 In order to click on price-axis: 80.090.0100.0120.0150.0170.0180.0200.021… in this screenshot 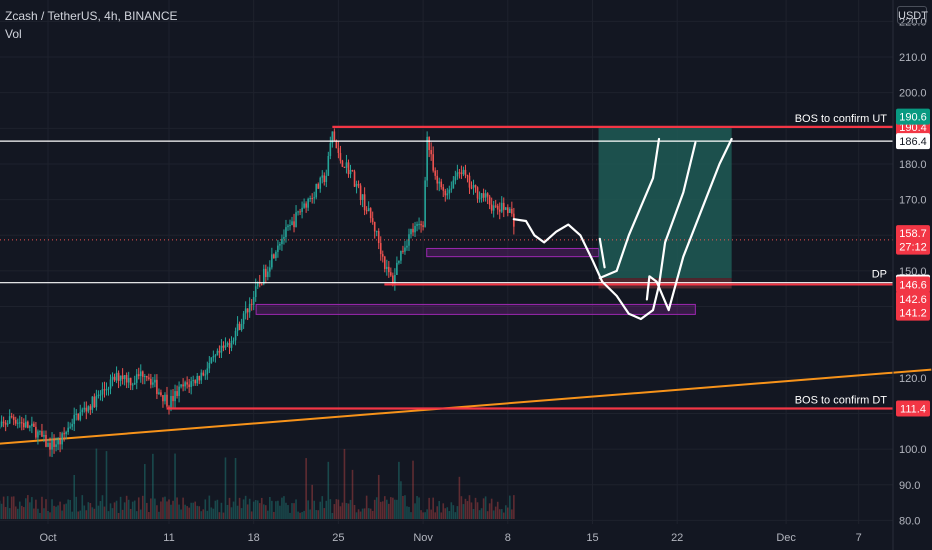, I will do `click(913, 271)`.